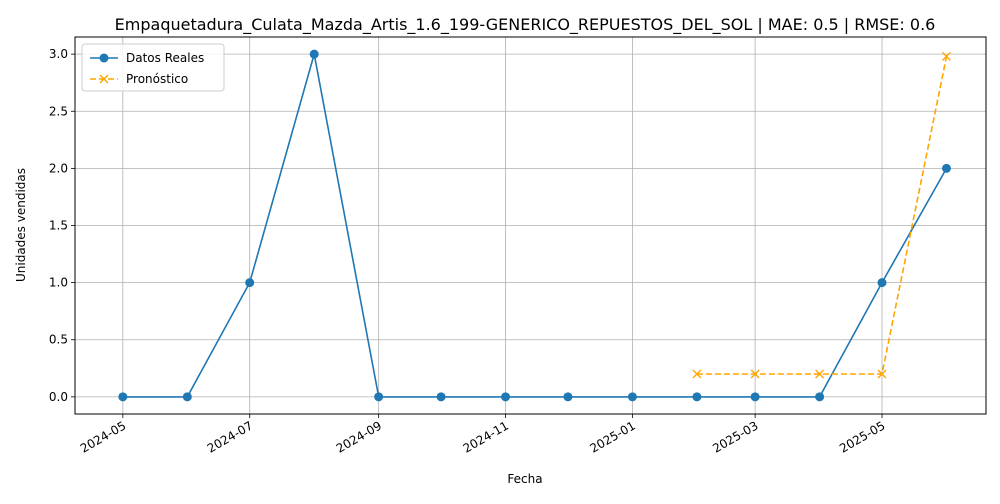 The width and height of the screenshot is (1000, 504). Describe the element at coordinates (486, 436) in the screenshot. I see `x-tick-label: 2024-11` at that location.